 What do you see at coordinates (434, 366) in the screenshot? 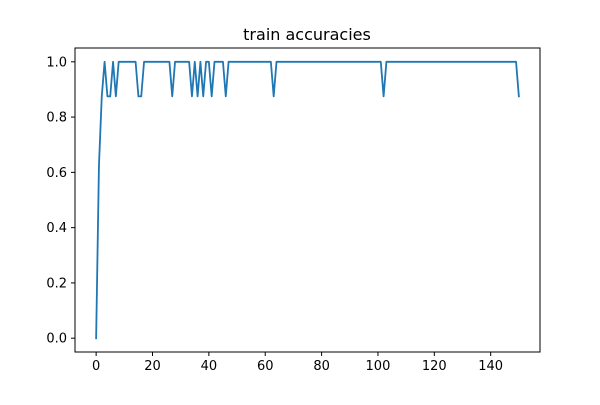
I see `x-tick-label: 120` at bounding box center [434, 366].